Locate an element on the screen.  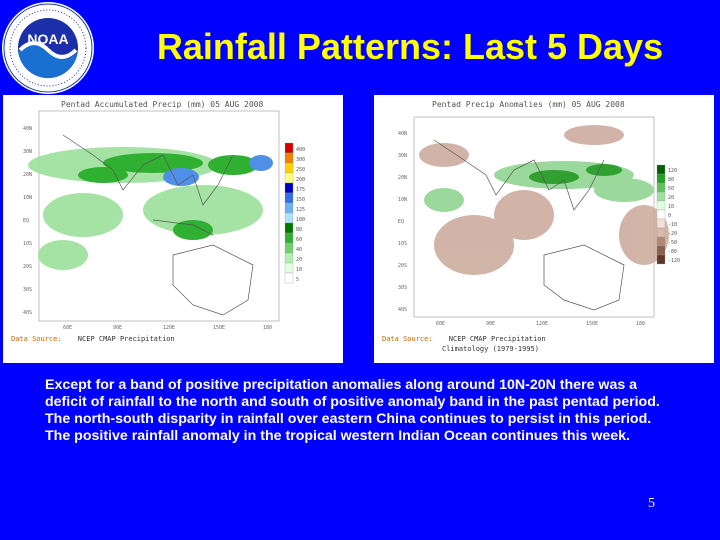
page-number: 5 is located at coordinates (651, 503).